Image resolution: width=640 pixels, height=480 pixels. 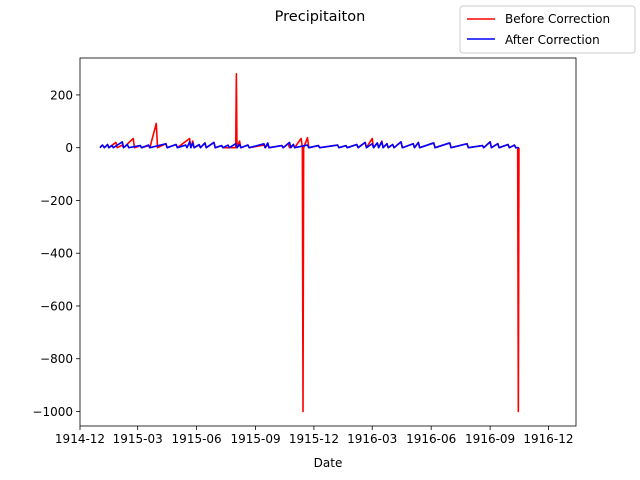 What do you see at coordinates (431, 439) in the screenshot?
I see `x-tick-label: 1916-06` at bounding box center [431, 439].